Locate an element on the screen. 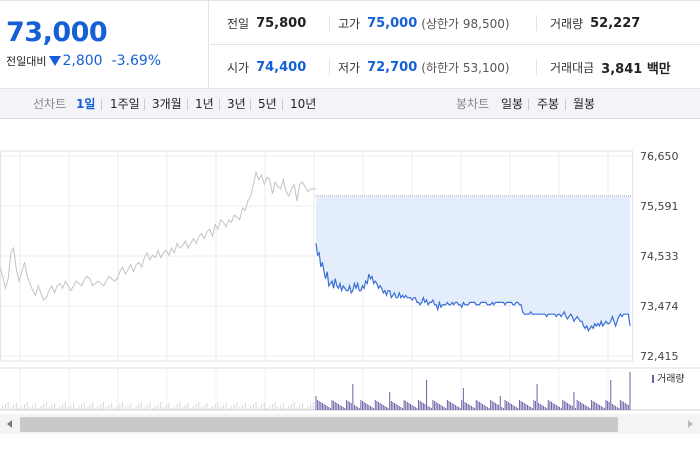 Image resolution: width=700 pixels, height=450 pixels. period-tab-3m: 3개월 is located at coordinates (167, 104).